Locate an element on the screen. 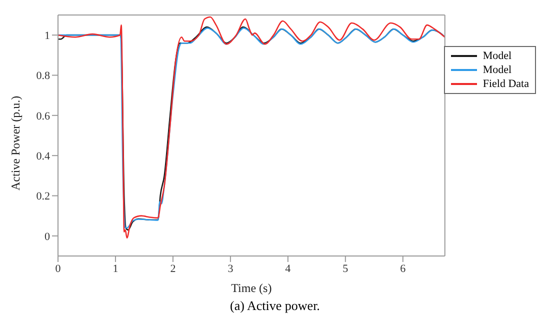 This screenshot has width=550, height=330. x-axis-title: Time (s) is located at coordinates (251, 288).